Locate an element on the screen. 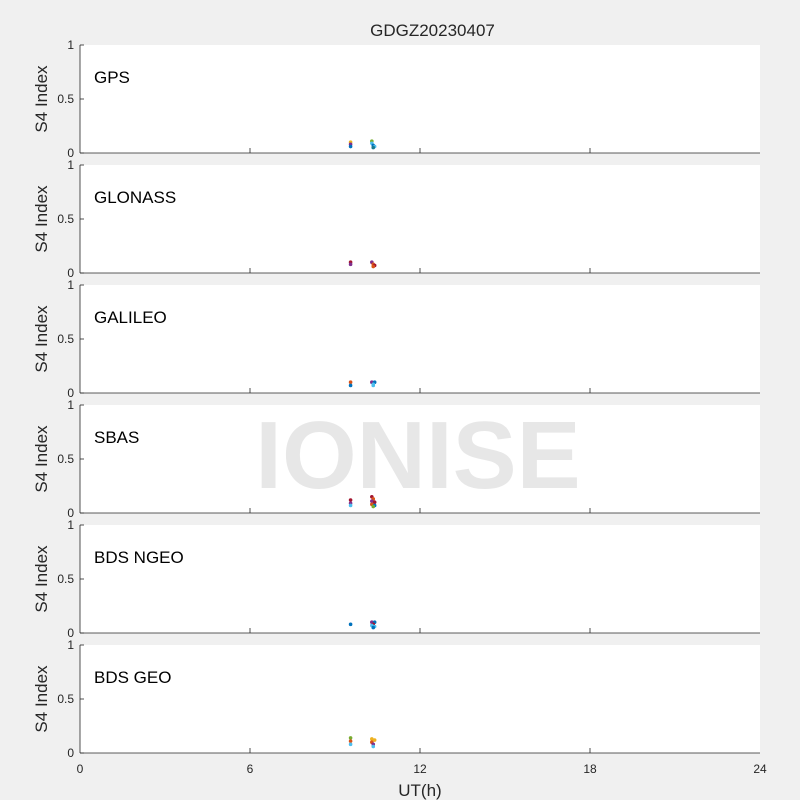  panel-5: 0 0.5 1 S4 Index BDS NGEO is located at coordinates (396, 579).